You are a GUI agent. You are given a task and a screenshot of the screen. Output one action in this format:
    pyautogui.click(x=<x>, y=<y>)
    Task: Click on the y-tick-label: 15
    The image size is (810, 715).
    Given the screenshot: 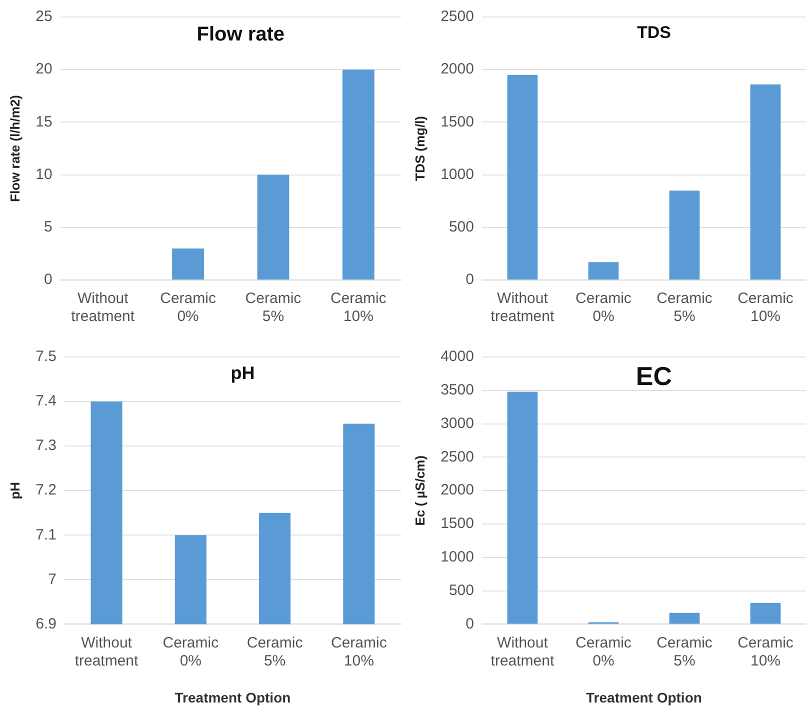 What is the action you would take?
    pyautogui.click(x=44, y=121)
    